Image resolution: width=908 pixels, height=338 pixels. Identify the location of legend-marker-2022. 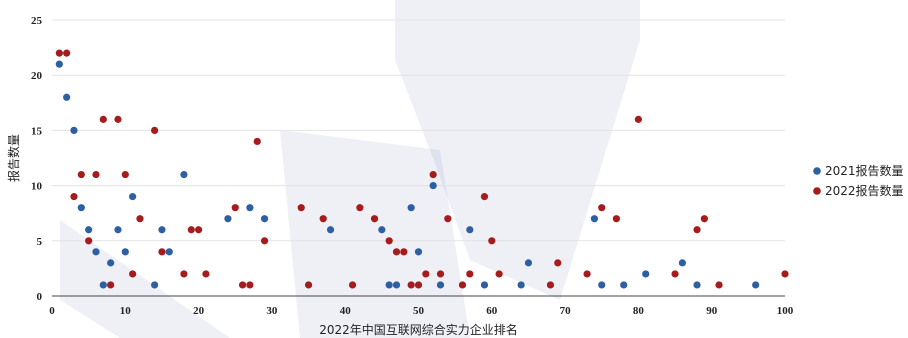
(817, 191).